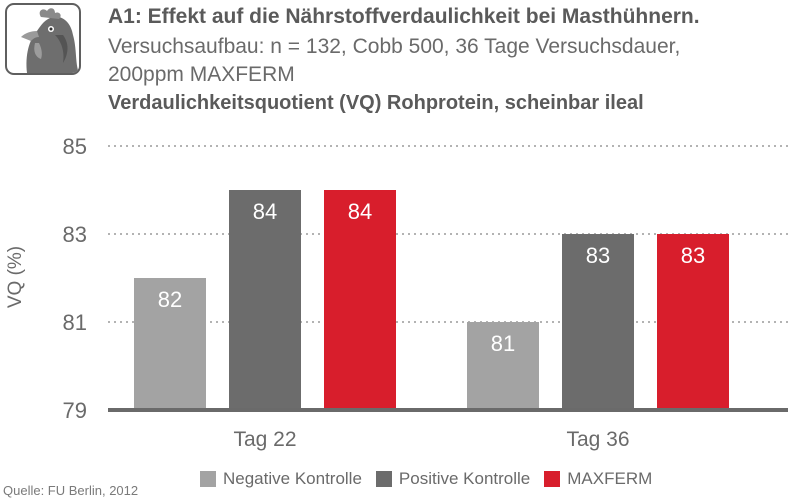 This screenshot has width=788, height=500. I want to click on bar-value-label: 82, so click(170, 299).